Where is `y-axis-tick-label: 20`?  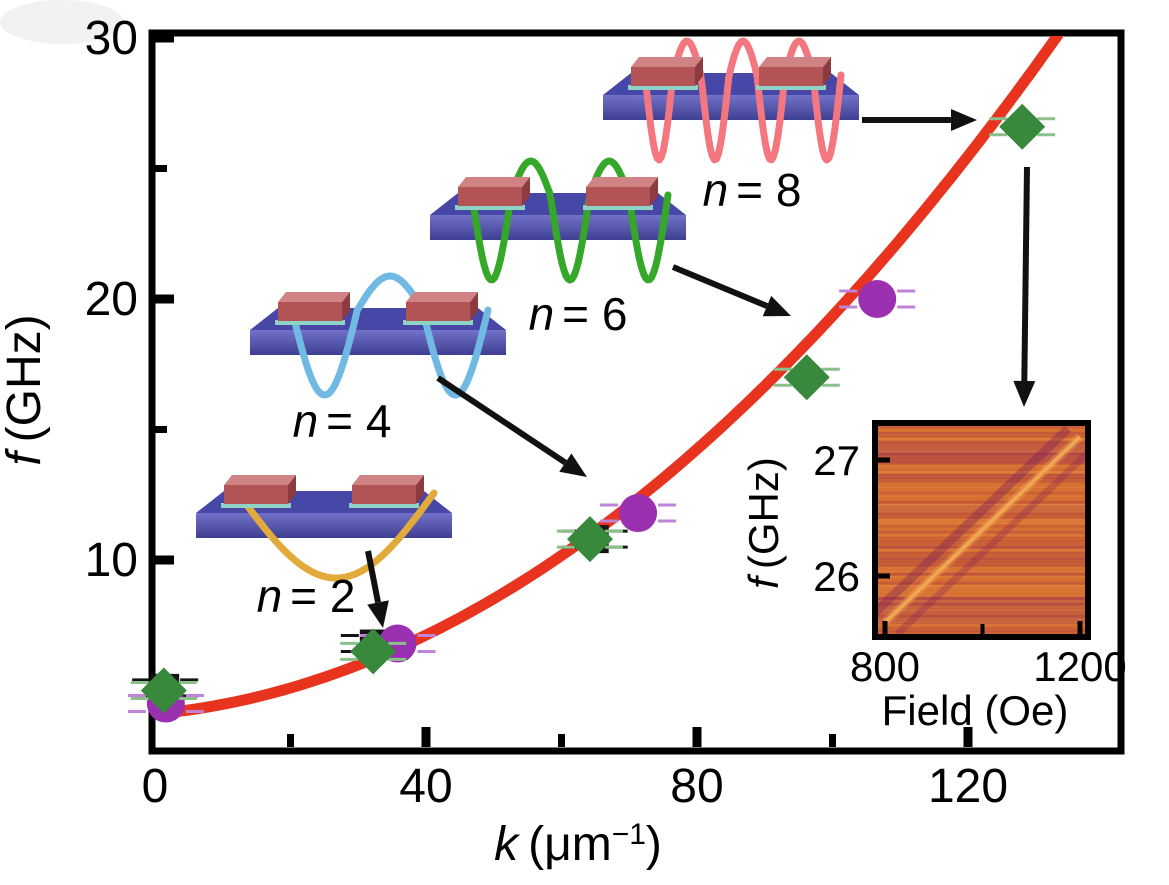 y-axis-tick-label: 20 is located at coordinates (111, 299).